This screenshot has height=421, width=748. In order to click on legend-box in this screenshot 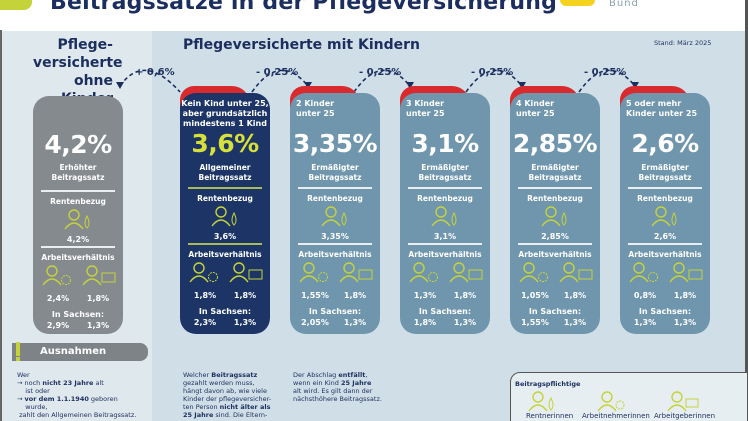, I will do `click(629, 396)`.